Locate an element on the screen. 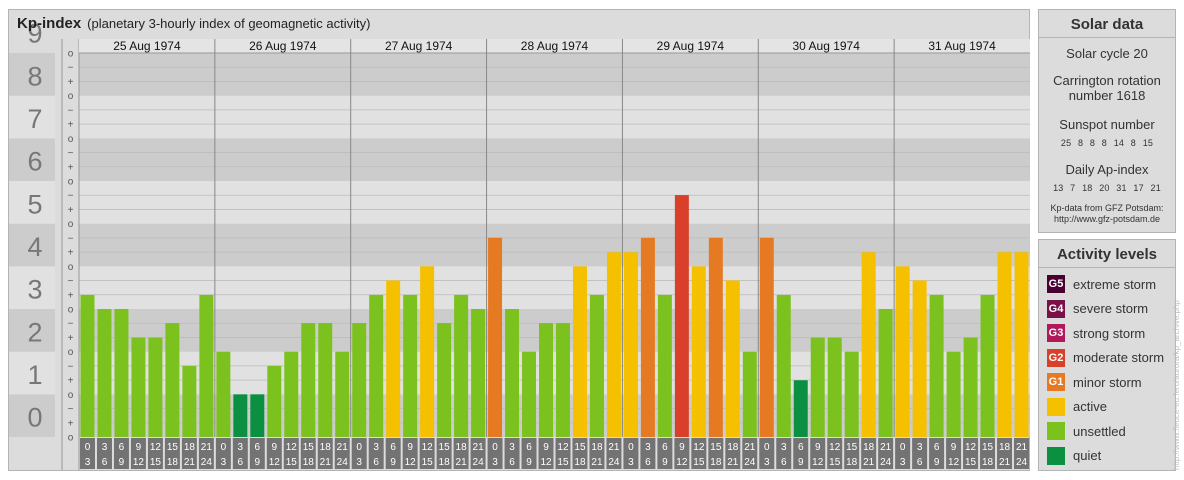  hour-start-label: 9 is located at coordinates (139, 447).